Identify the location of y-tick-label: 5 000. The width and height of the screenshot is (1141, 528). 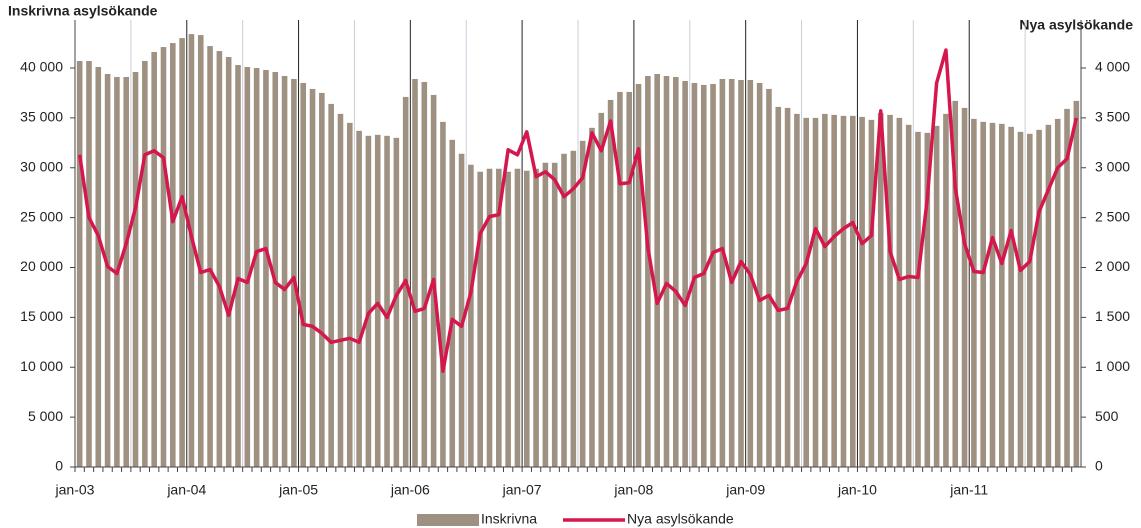
(45, 416).